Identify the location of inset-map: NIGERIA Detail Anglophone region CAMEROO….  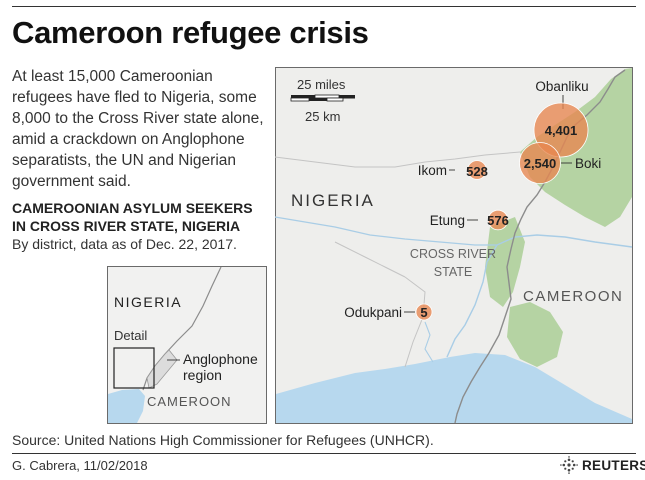
(187, 345).